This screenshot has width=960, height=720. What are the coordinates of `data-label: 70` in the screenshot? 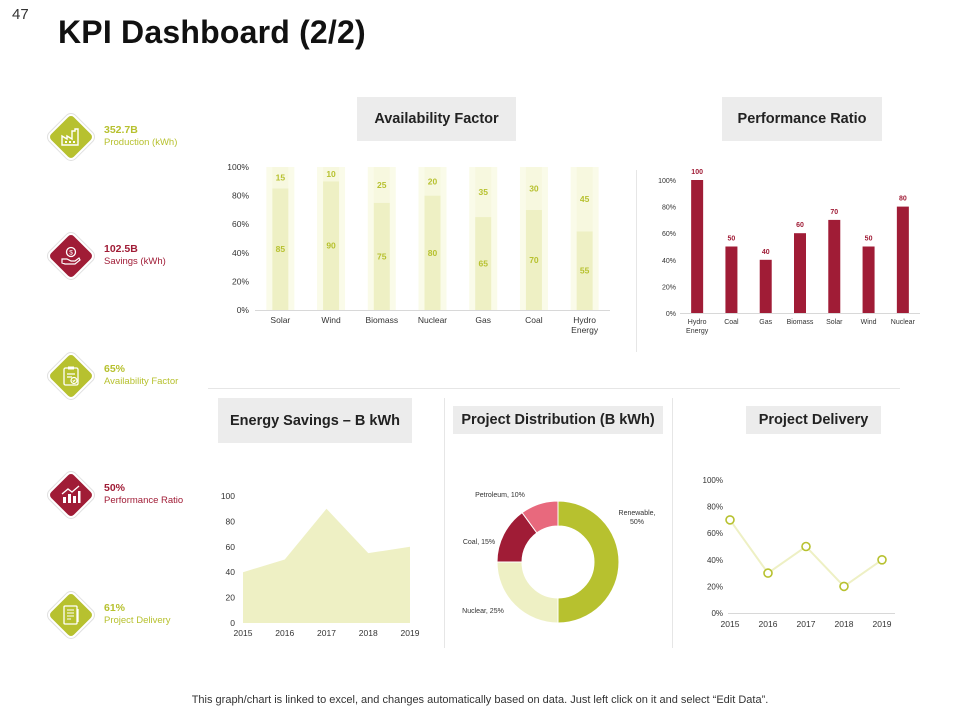 It's located at (834, 212).